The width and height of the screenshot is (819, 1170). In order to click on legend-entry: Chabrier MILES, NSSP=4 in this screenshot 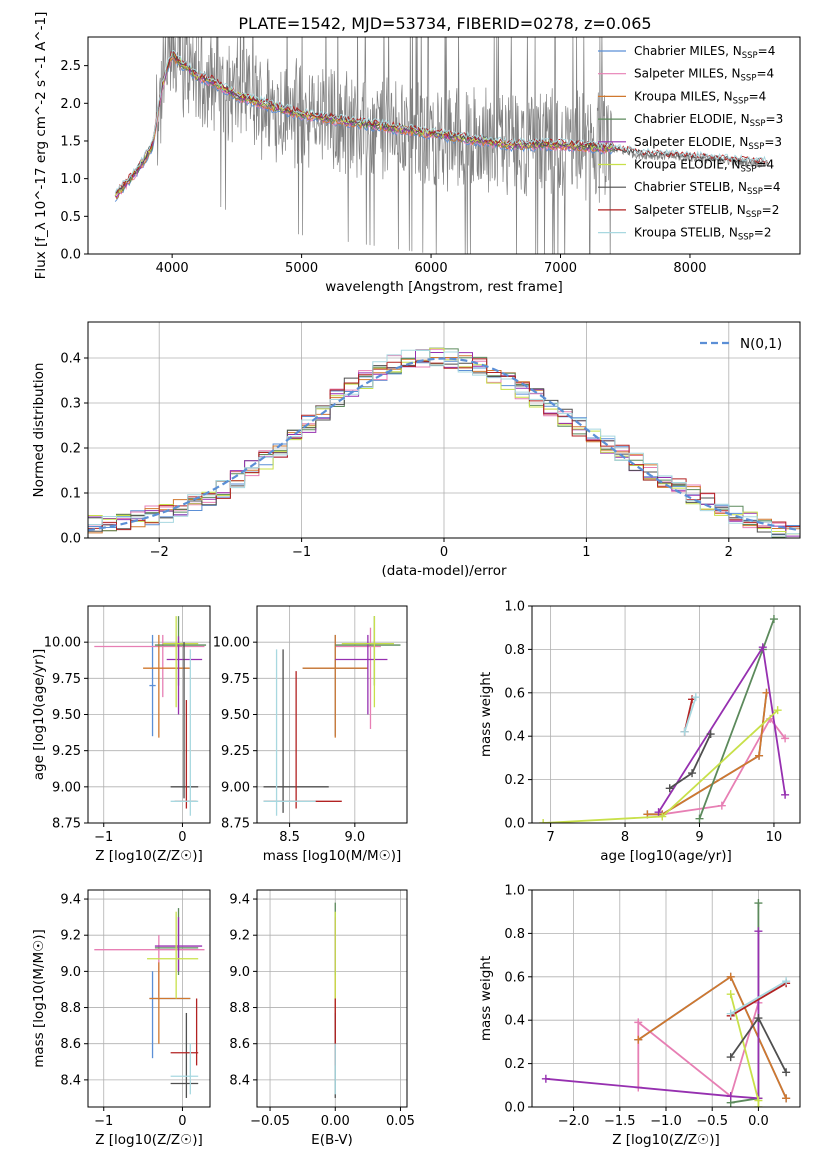, I will do `click(704, 52)`.